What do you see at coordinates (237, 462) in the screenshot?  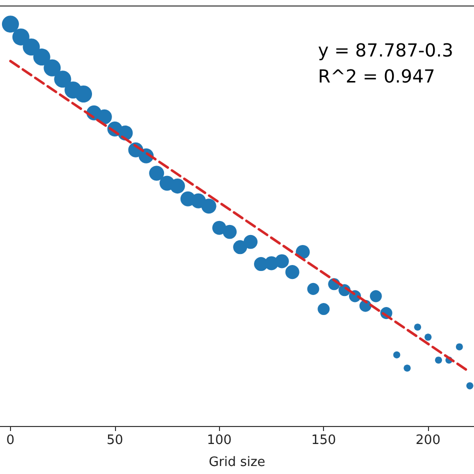 I see `x-axis-title: Grid size` at bounding box center [237, 462].